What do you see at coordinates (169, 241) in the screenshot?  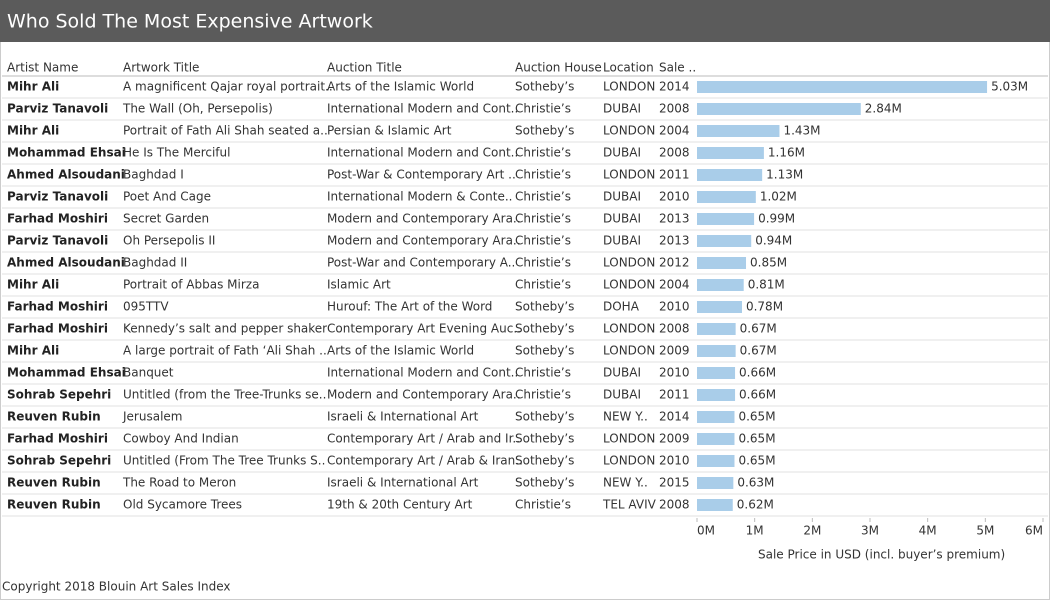 I see `cell: Oh Persepolis II` at bounding box center [169, 241].